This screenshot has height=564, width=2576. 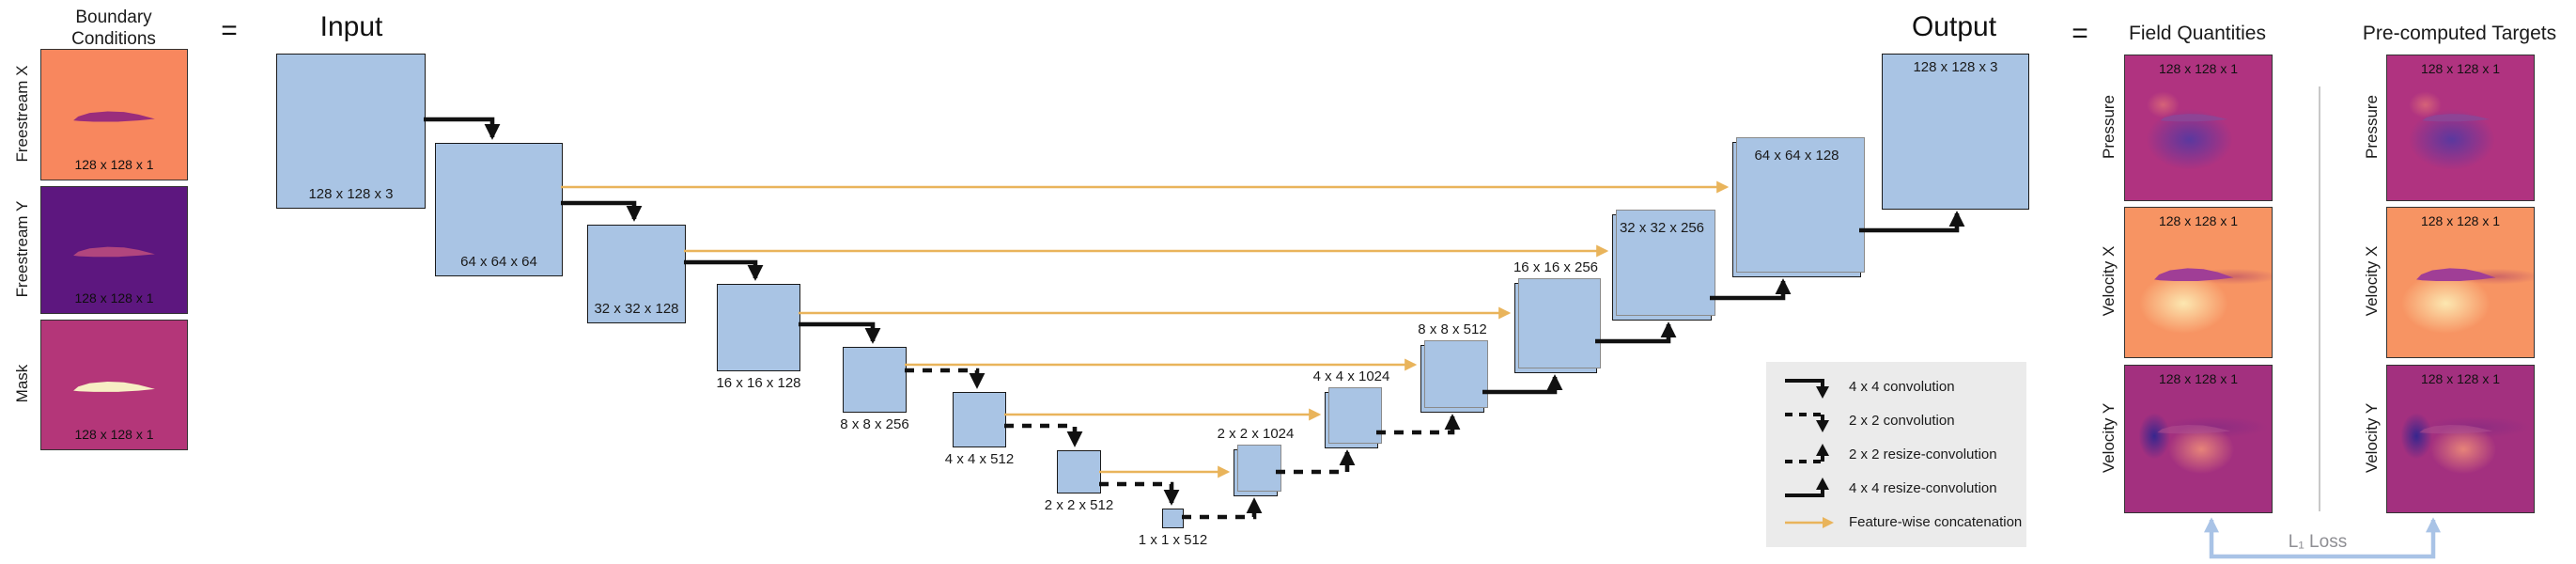 I want to click on box-dims-label: 8 x 8 x 512, so click(x=1452, y=329).